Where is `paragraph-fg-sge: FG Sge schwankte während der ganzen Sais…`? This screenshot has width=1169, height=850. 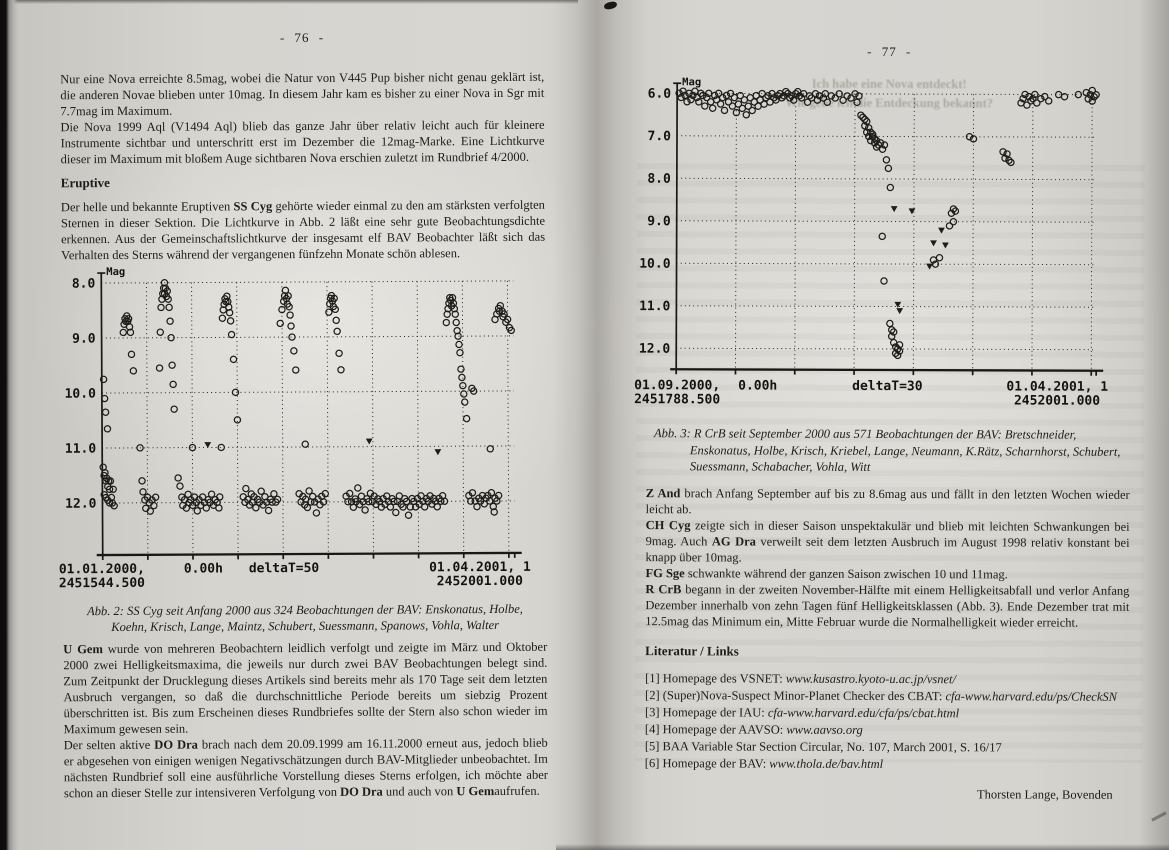 paragraph-fg-sge: FG Sge schwankte während der ganzen Sais… is located at coordinates (826, 573).